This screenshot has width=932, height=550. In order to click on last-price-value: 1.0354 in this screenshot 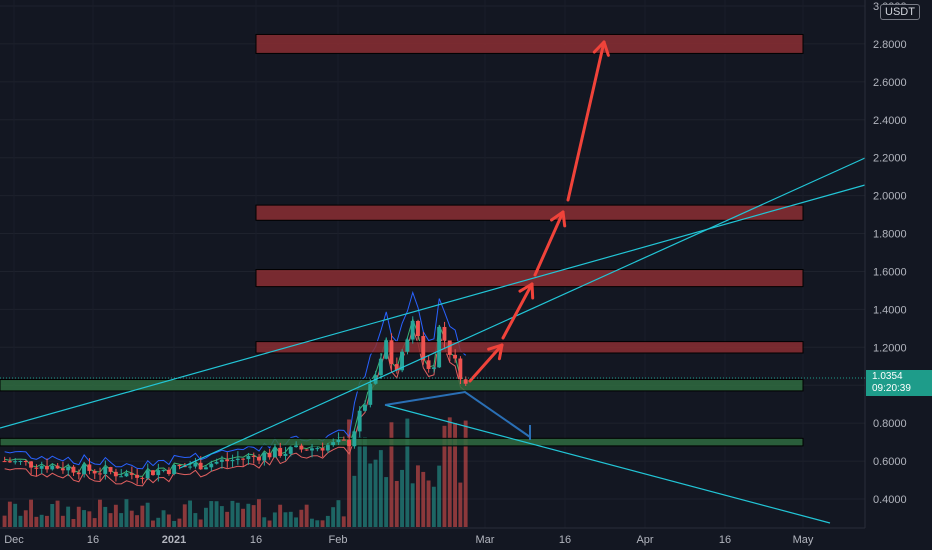, I will do `click(887, 376)`.